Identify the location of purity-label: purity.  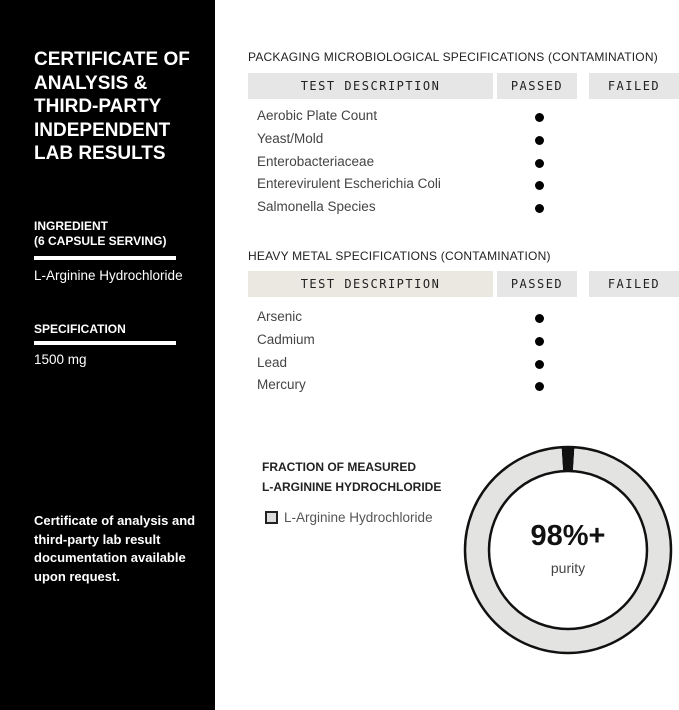
(568, 568).